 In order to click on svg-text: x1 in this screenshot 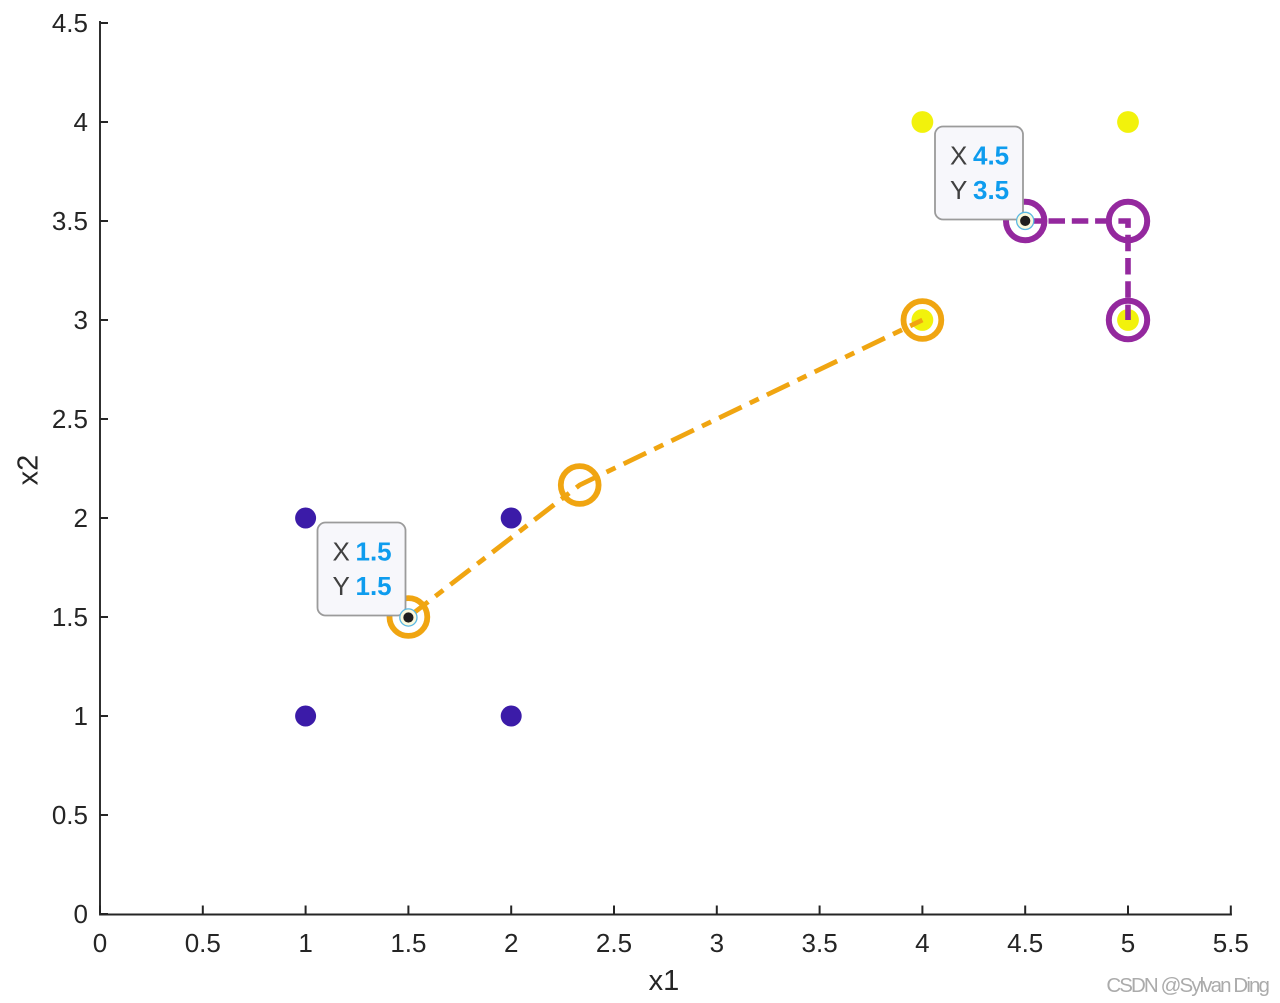, I will do `click(664, 981)`.